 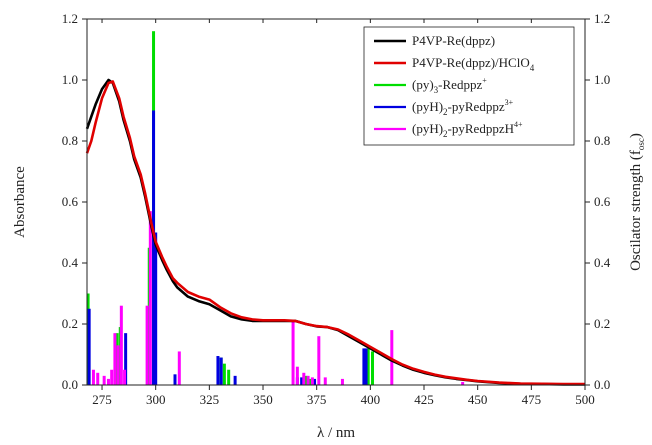 I want to click on x-tick-label: 350, so click(x=263, y=399).